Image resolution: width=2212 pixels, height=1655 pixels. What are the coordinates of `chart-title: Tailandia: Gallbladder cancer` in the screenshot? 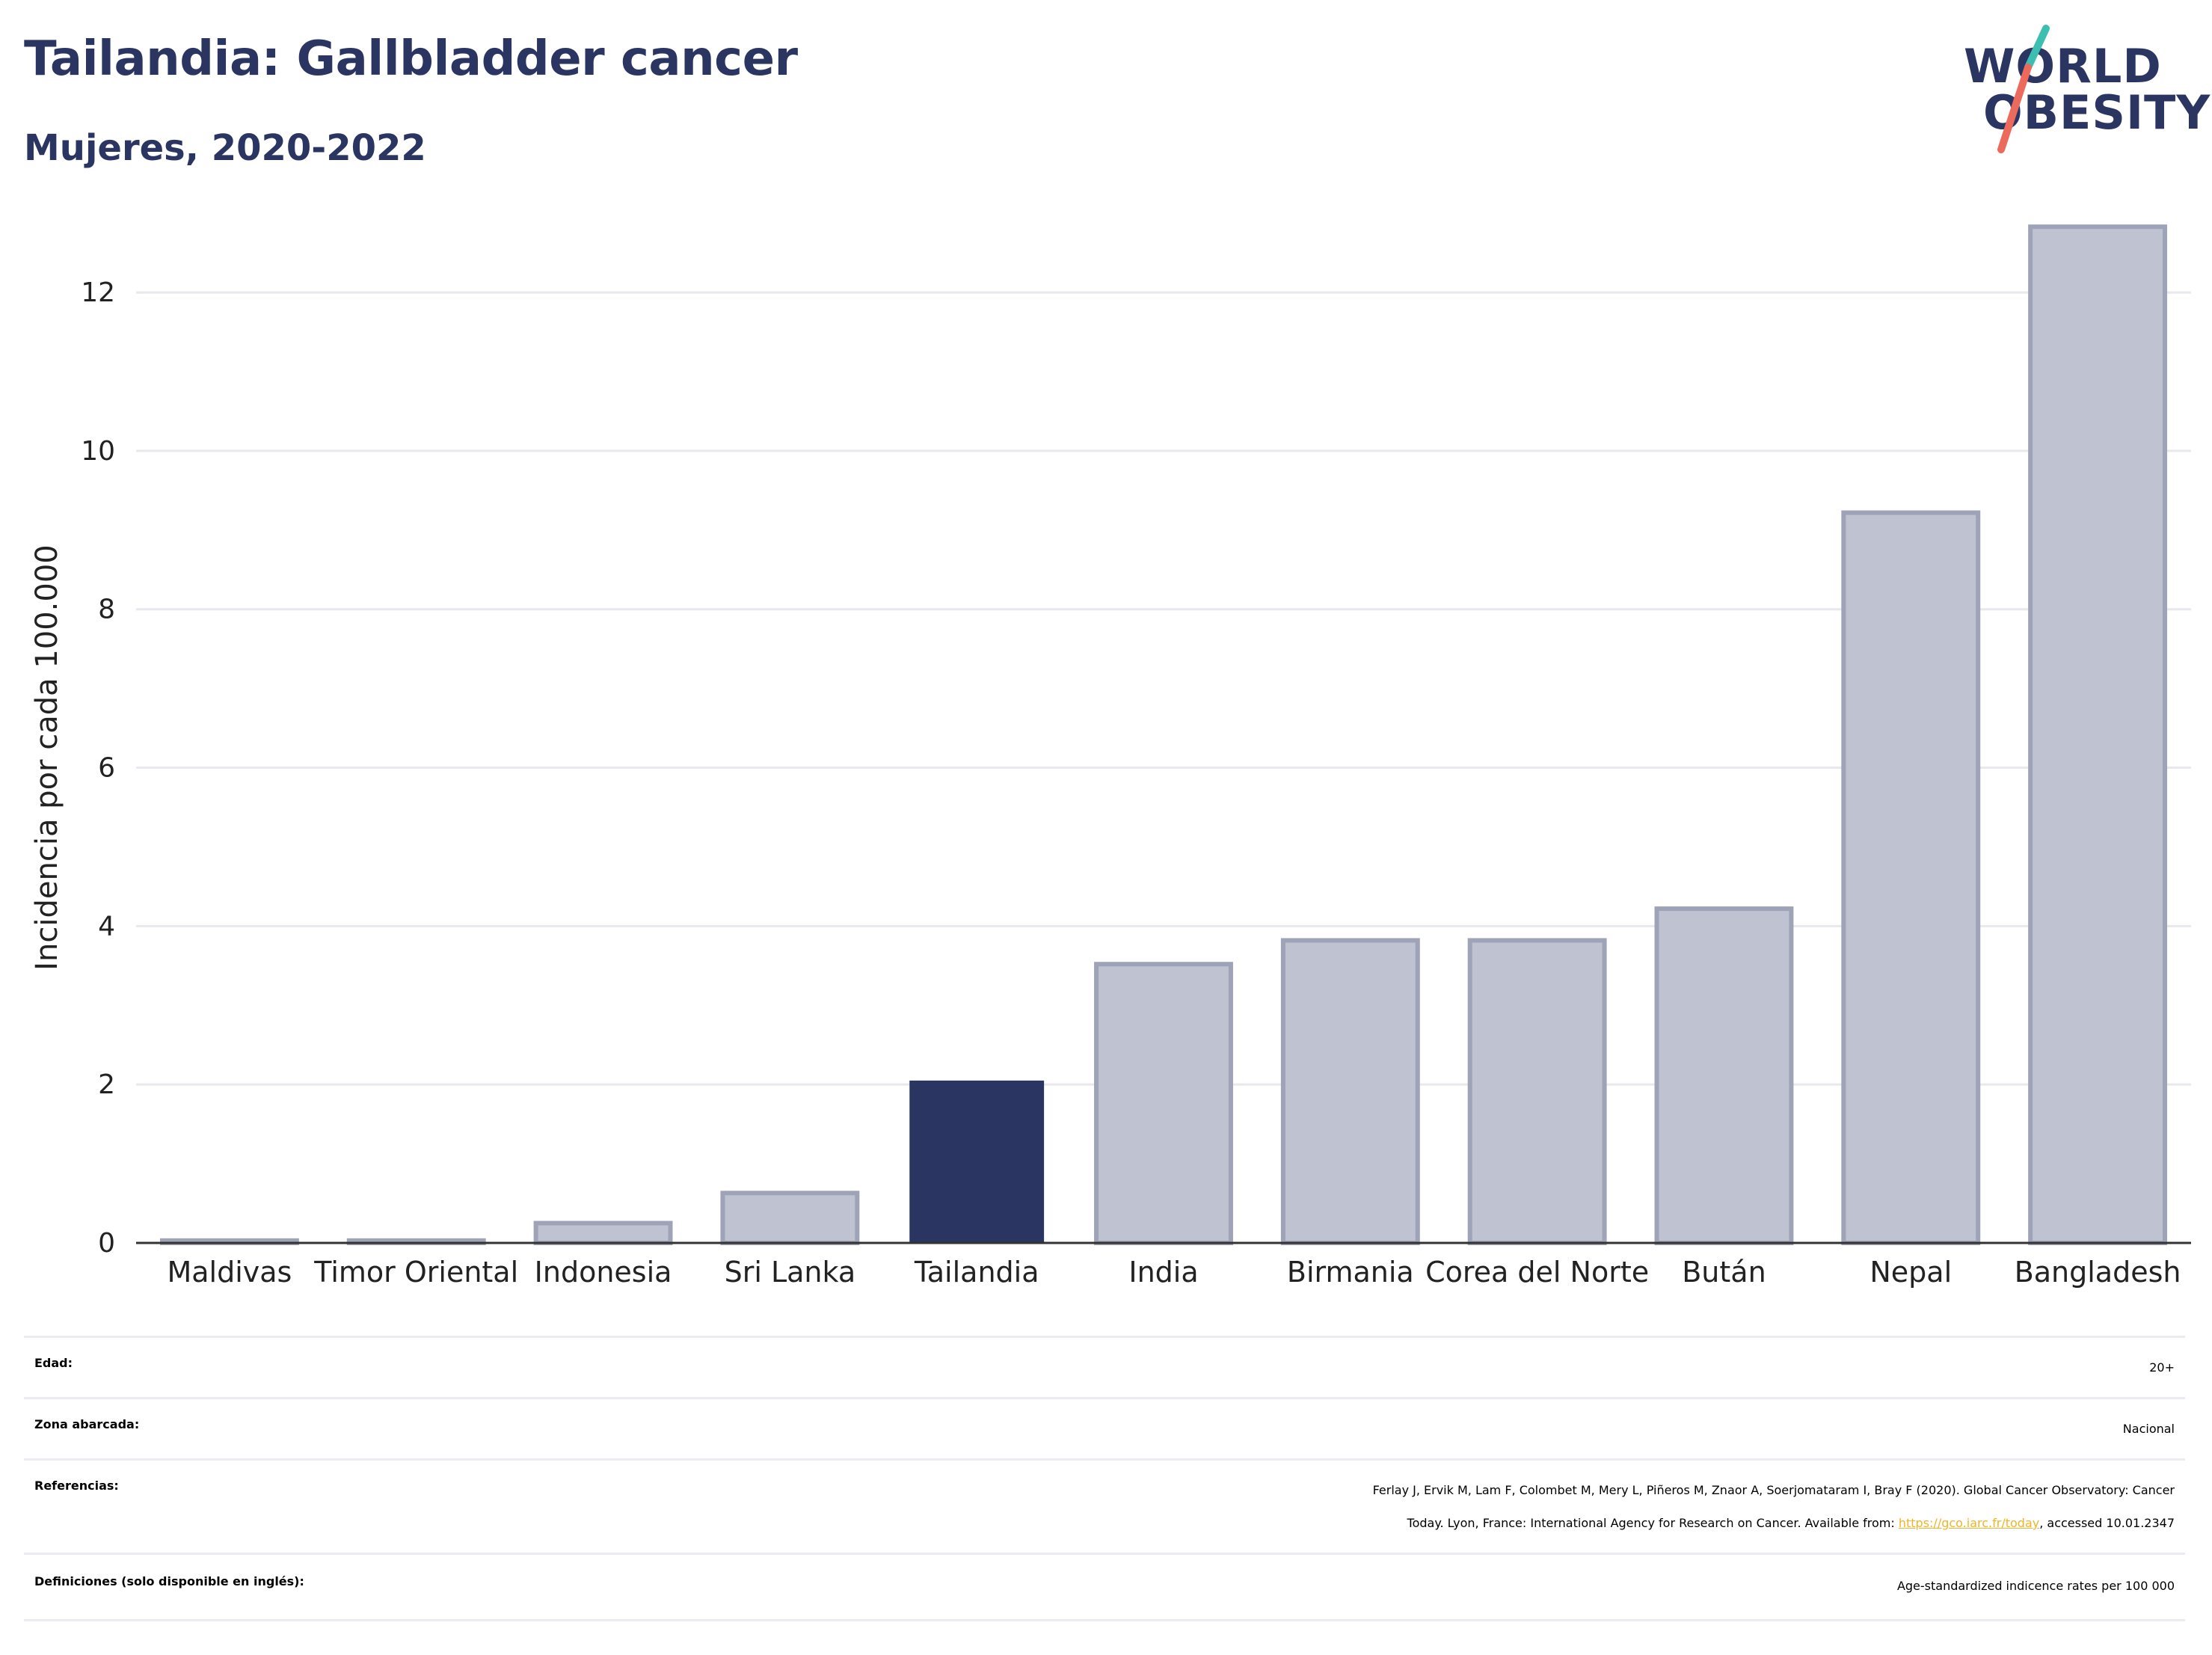 It's located at (411, 59).